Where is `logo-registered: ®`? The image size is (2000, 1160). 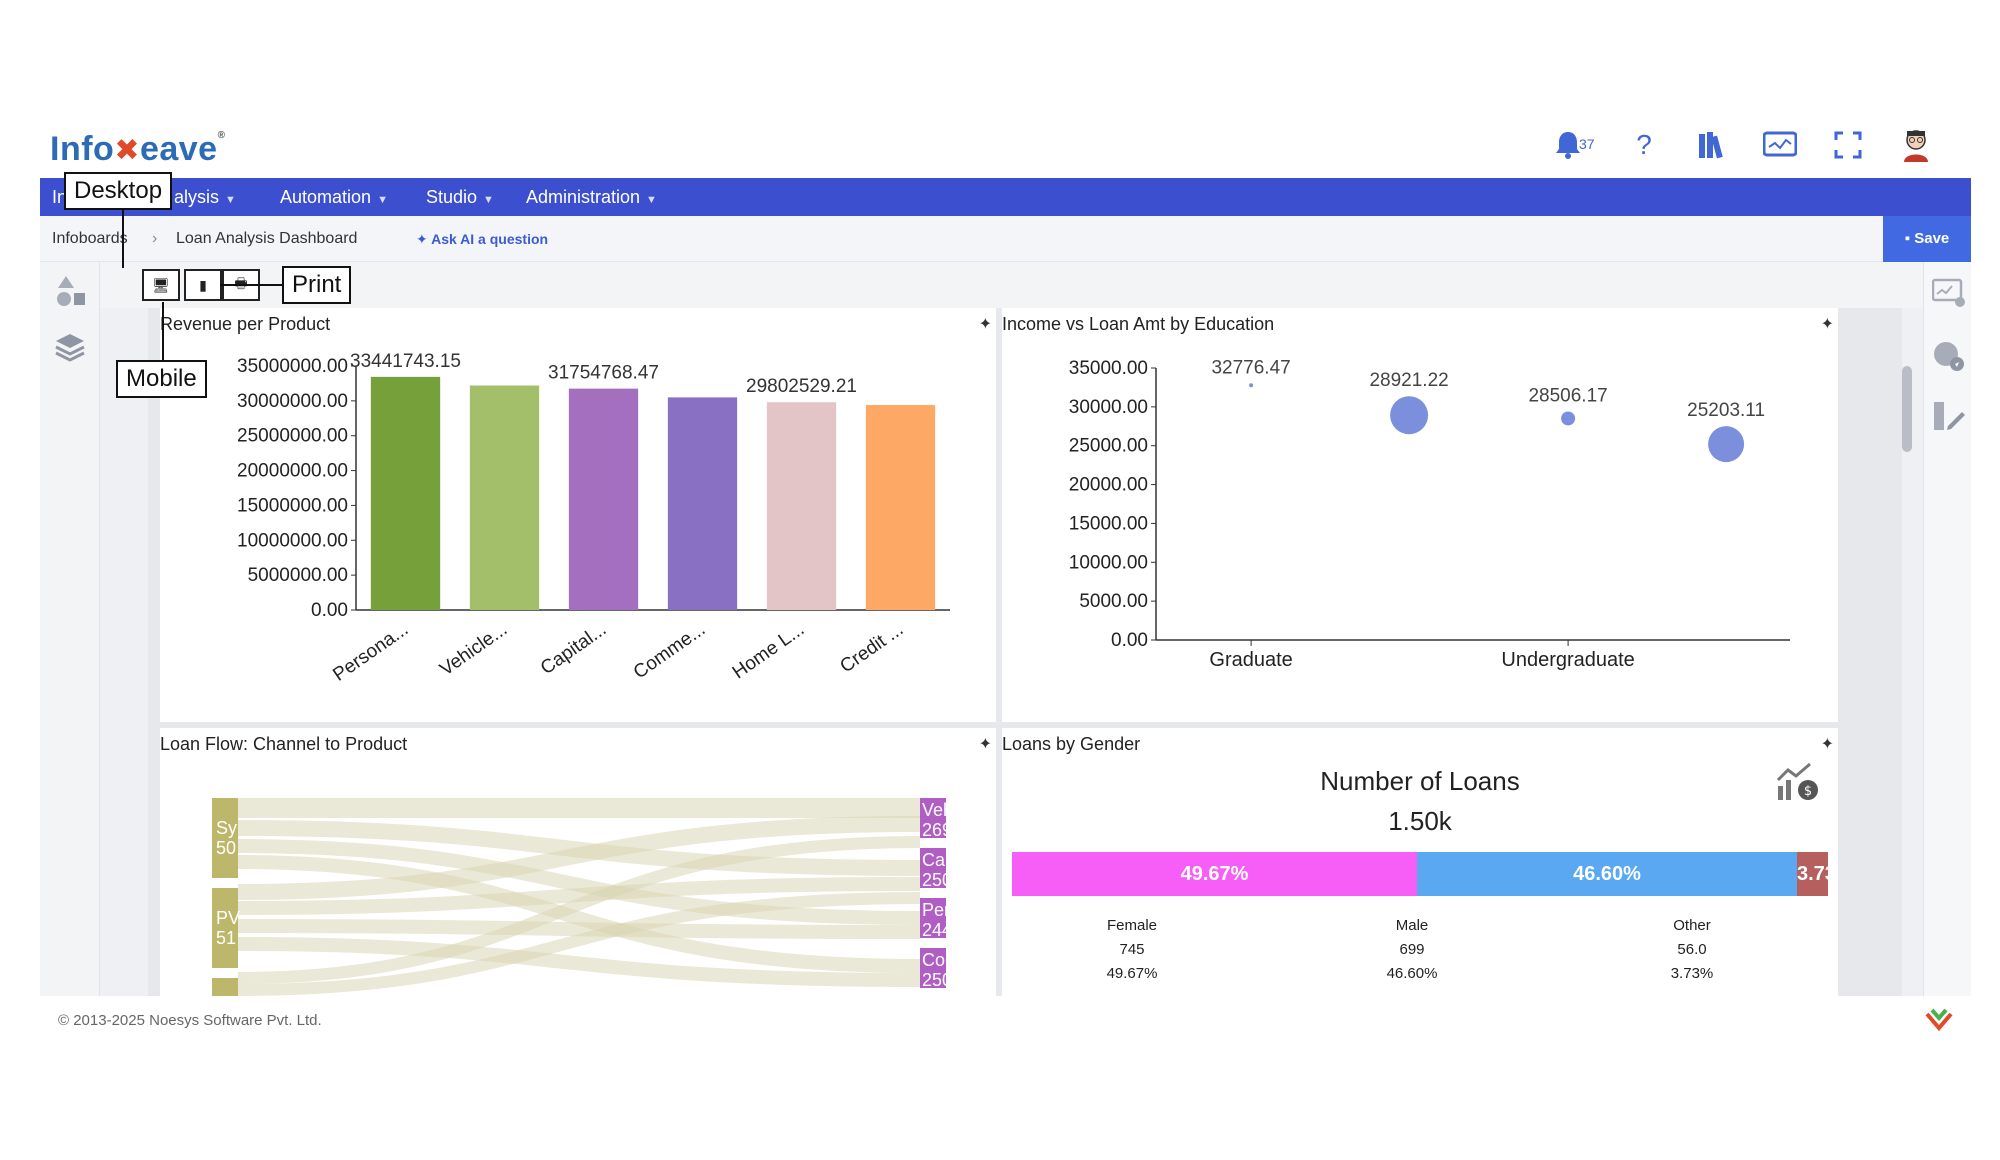 logo-registered: ® is located at coordinates (221, 135).